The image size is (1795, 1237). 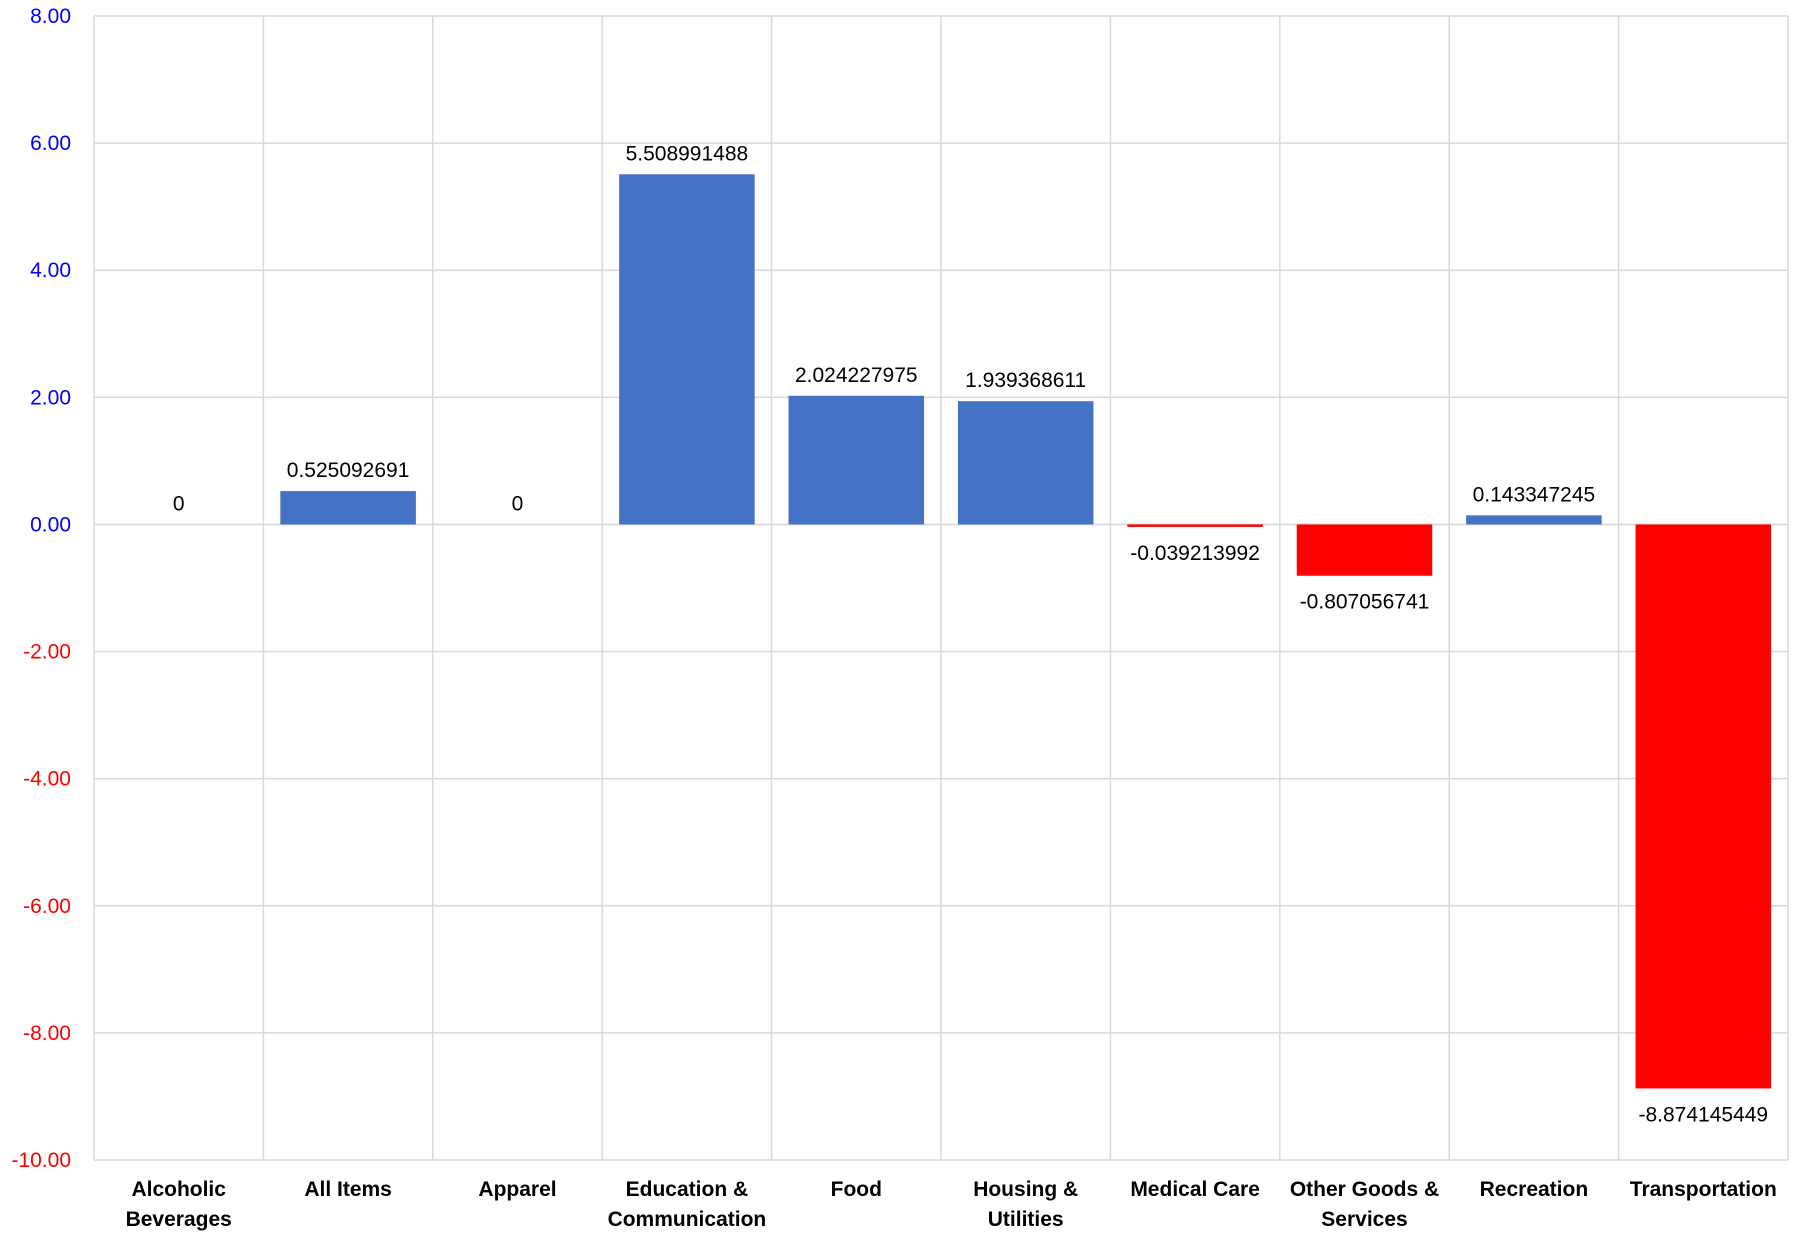 What do you see at coordinates (1534, 494) in the screenshot?
I see `data-label-recreation: 0.143347245` at bounding box center [1534, 494].